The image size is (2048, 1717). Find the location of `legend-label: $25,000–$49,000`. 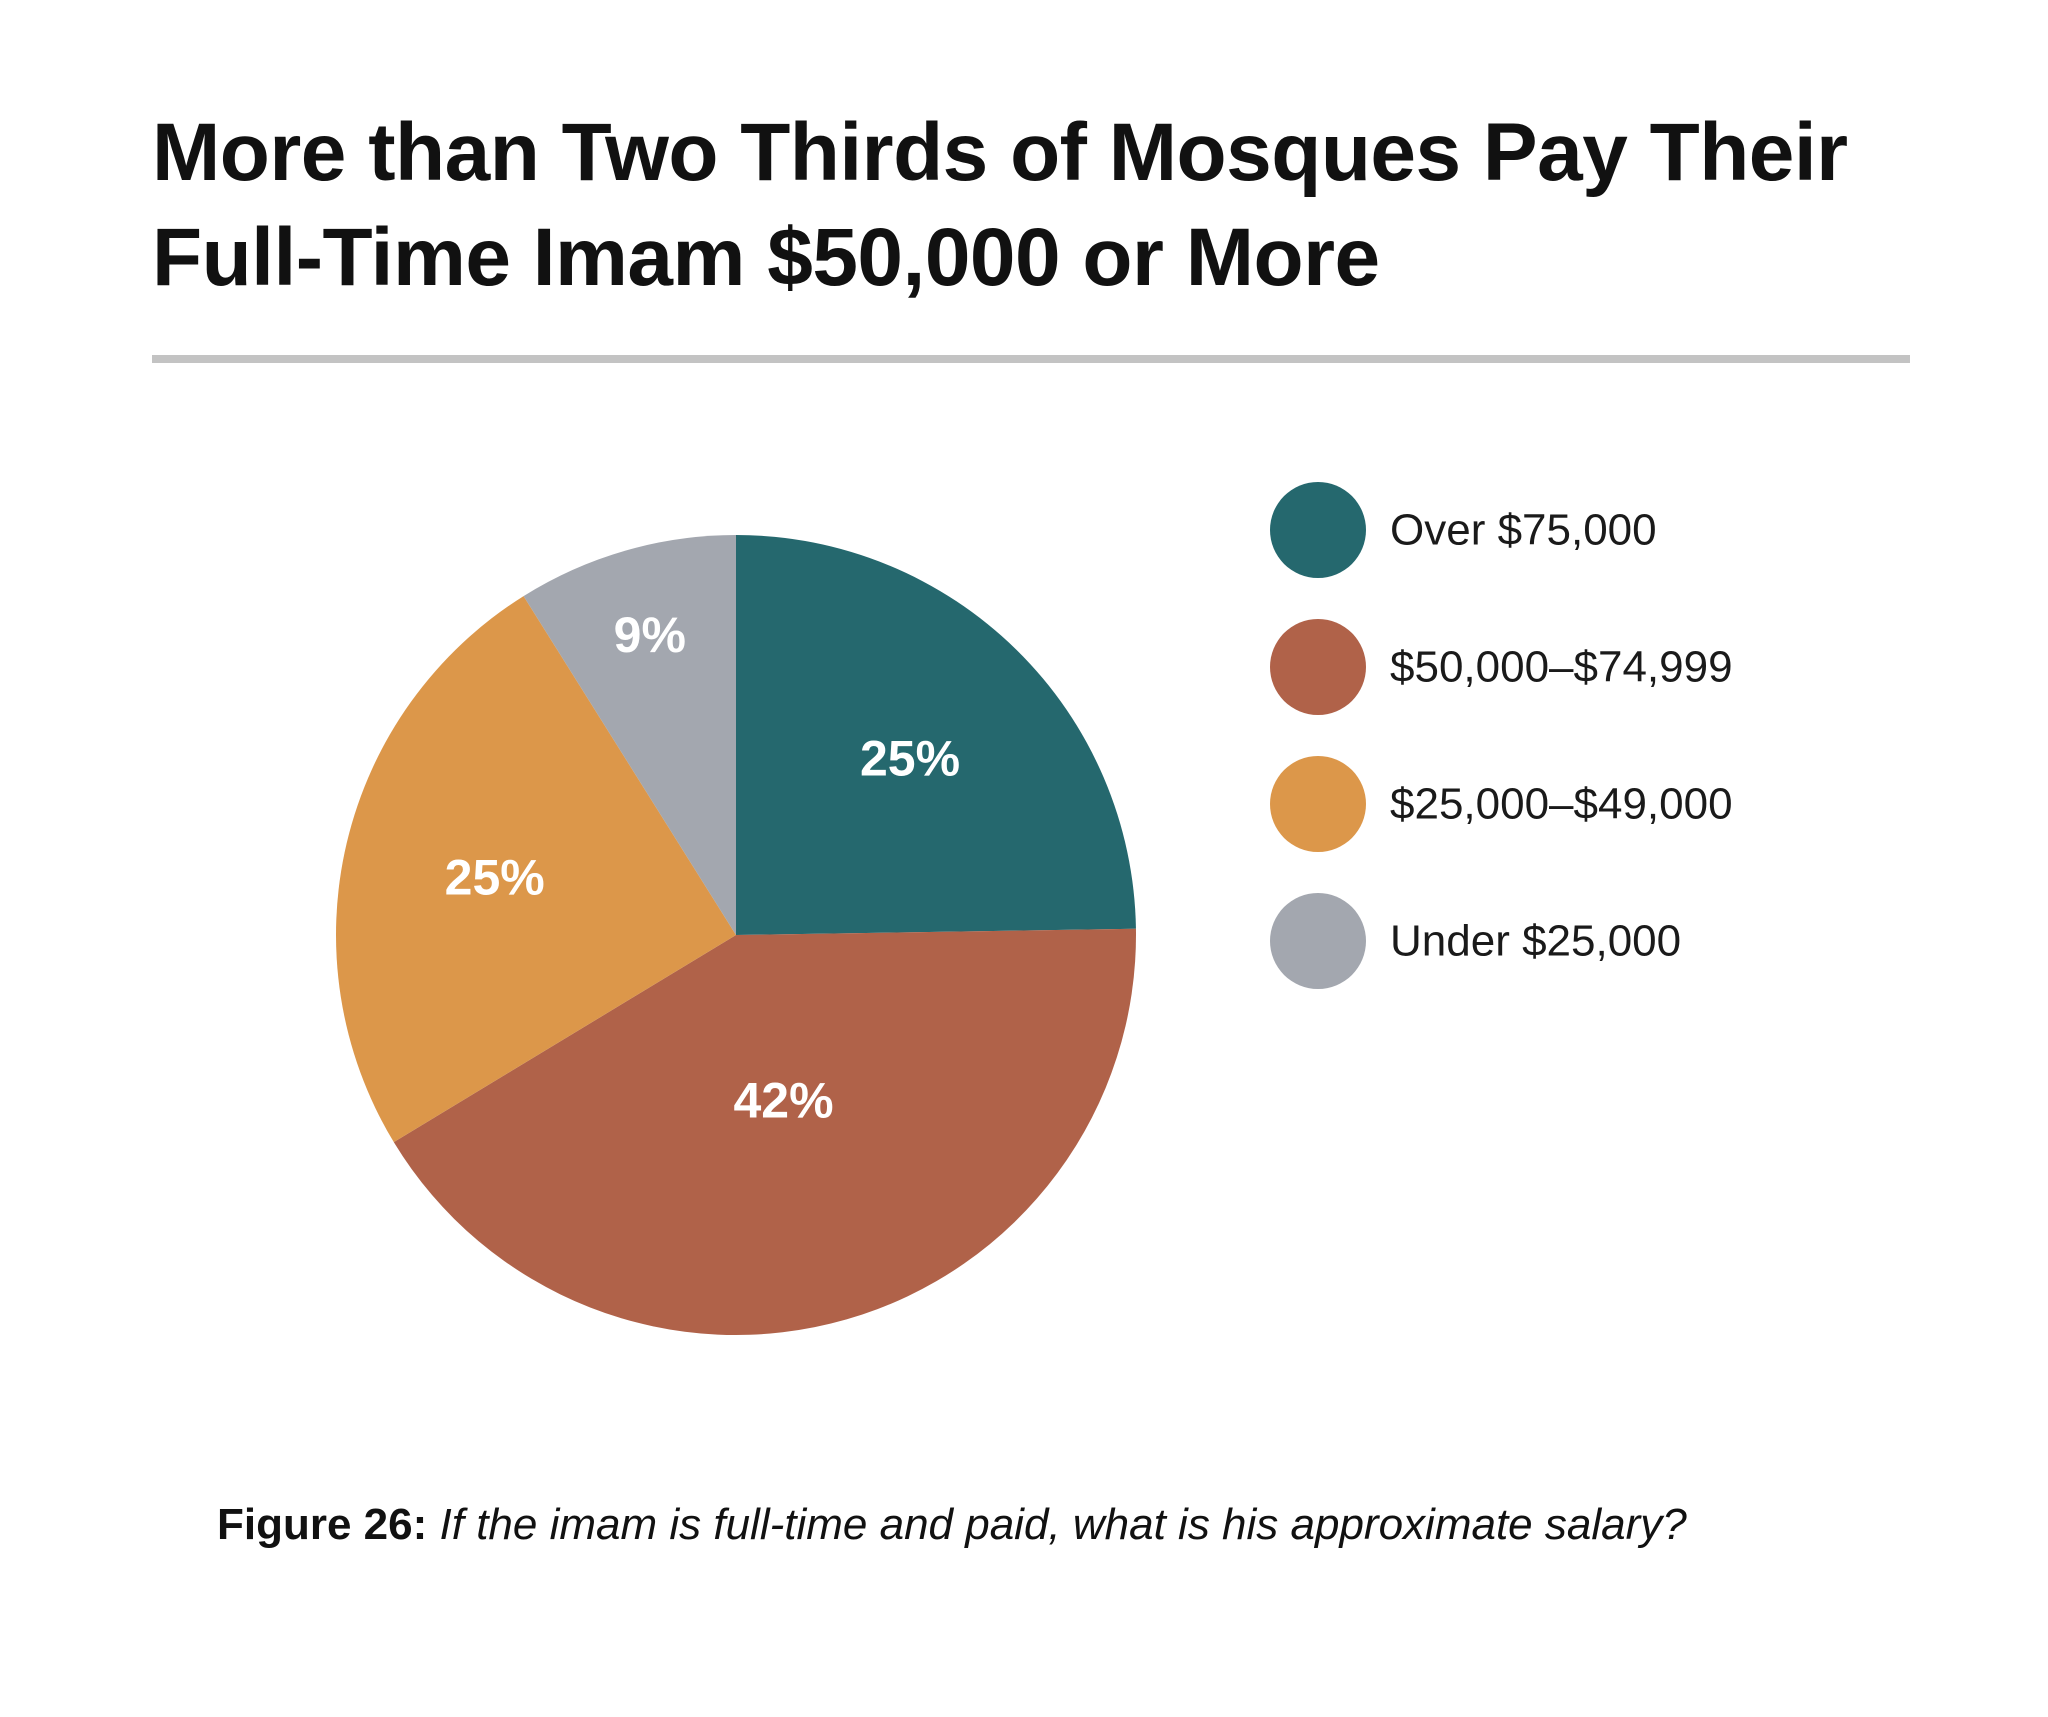

legend-label: $25,000–$49,000 is located at coordinates (1561, 804).